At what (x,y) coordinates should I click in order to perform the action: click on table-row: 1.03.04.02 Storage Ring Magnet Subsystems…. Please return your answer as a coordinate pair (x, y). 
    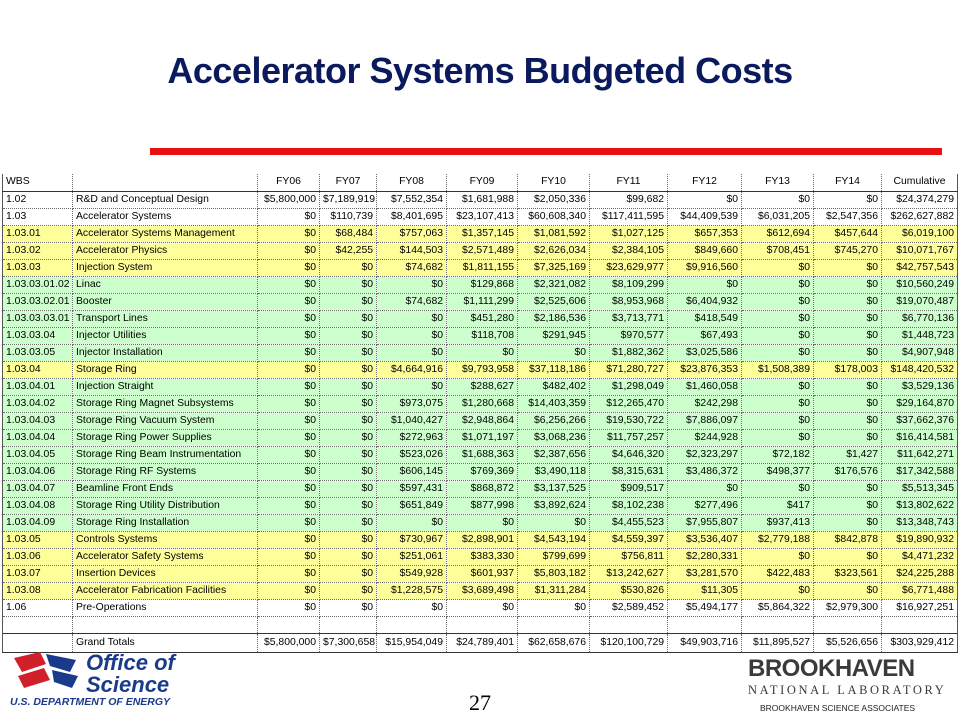
    Looking at the image, I should click on (480, 404).